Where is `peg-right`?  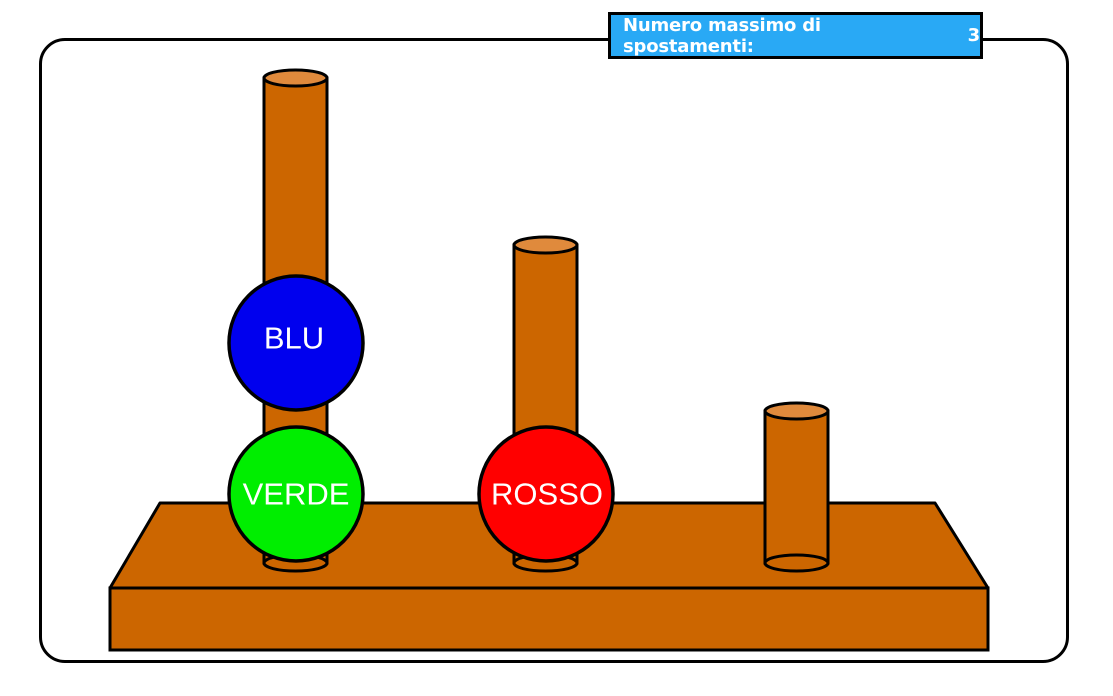
peg-right is located at coordinates (796, 487).